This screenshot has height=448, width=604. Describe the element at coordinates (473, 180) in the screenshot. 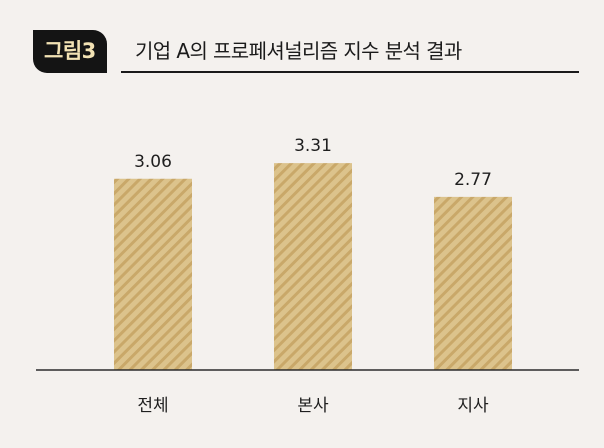

I see `data-label-3: 2.77` at that location.